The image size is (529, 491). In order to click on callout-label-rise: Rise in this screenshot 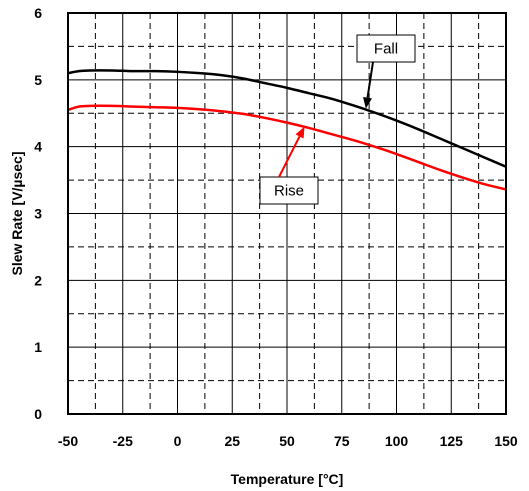, I will do `click(289, 191)`.